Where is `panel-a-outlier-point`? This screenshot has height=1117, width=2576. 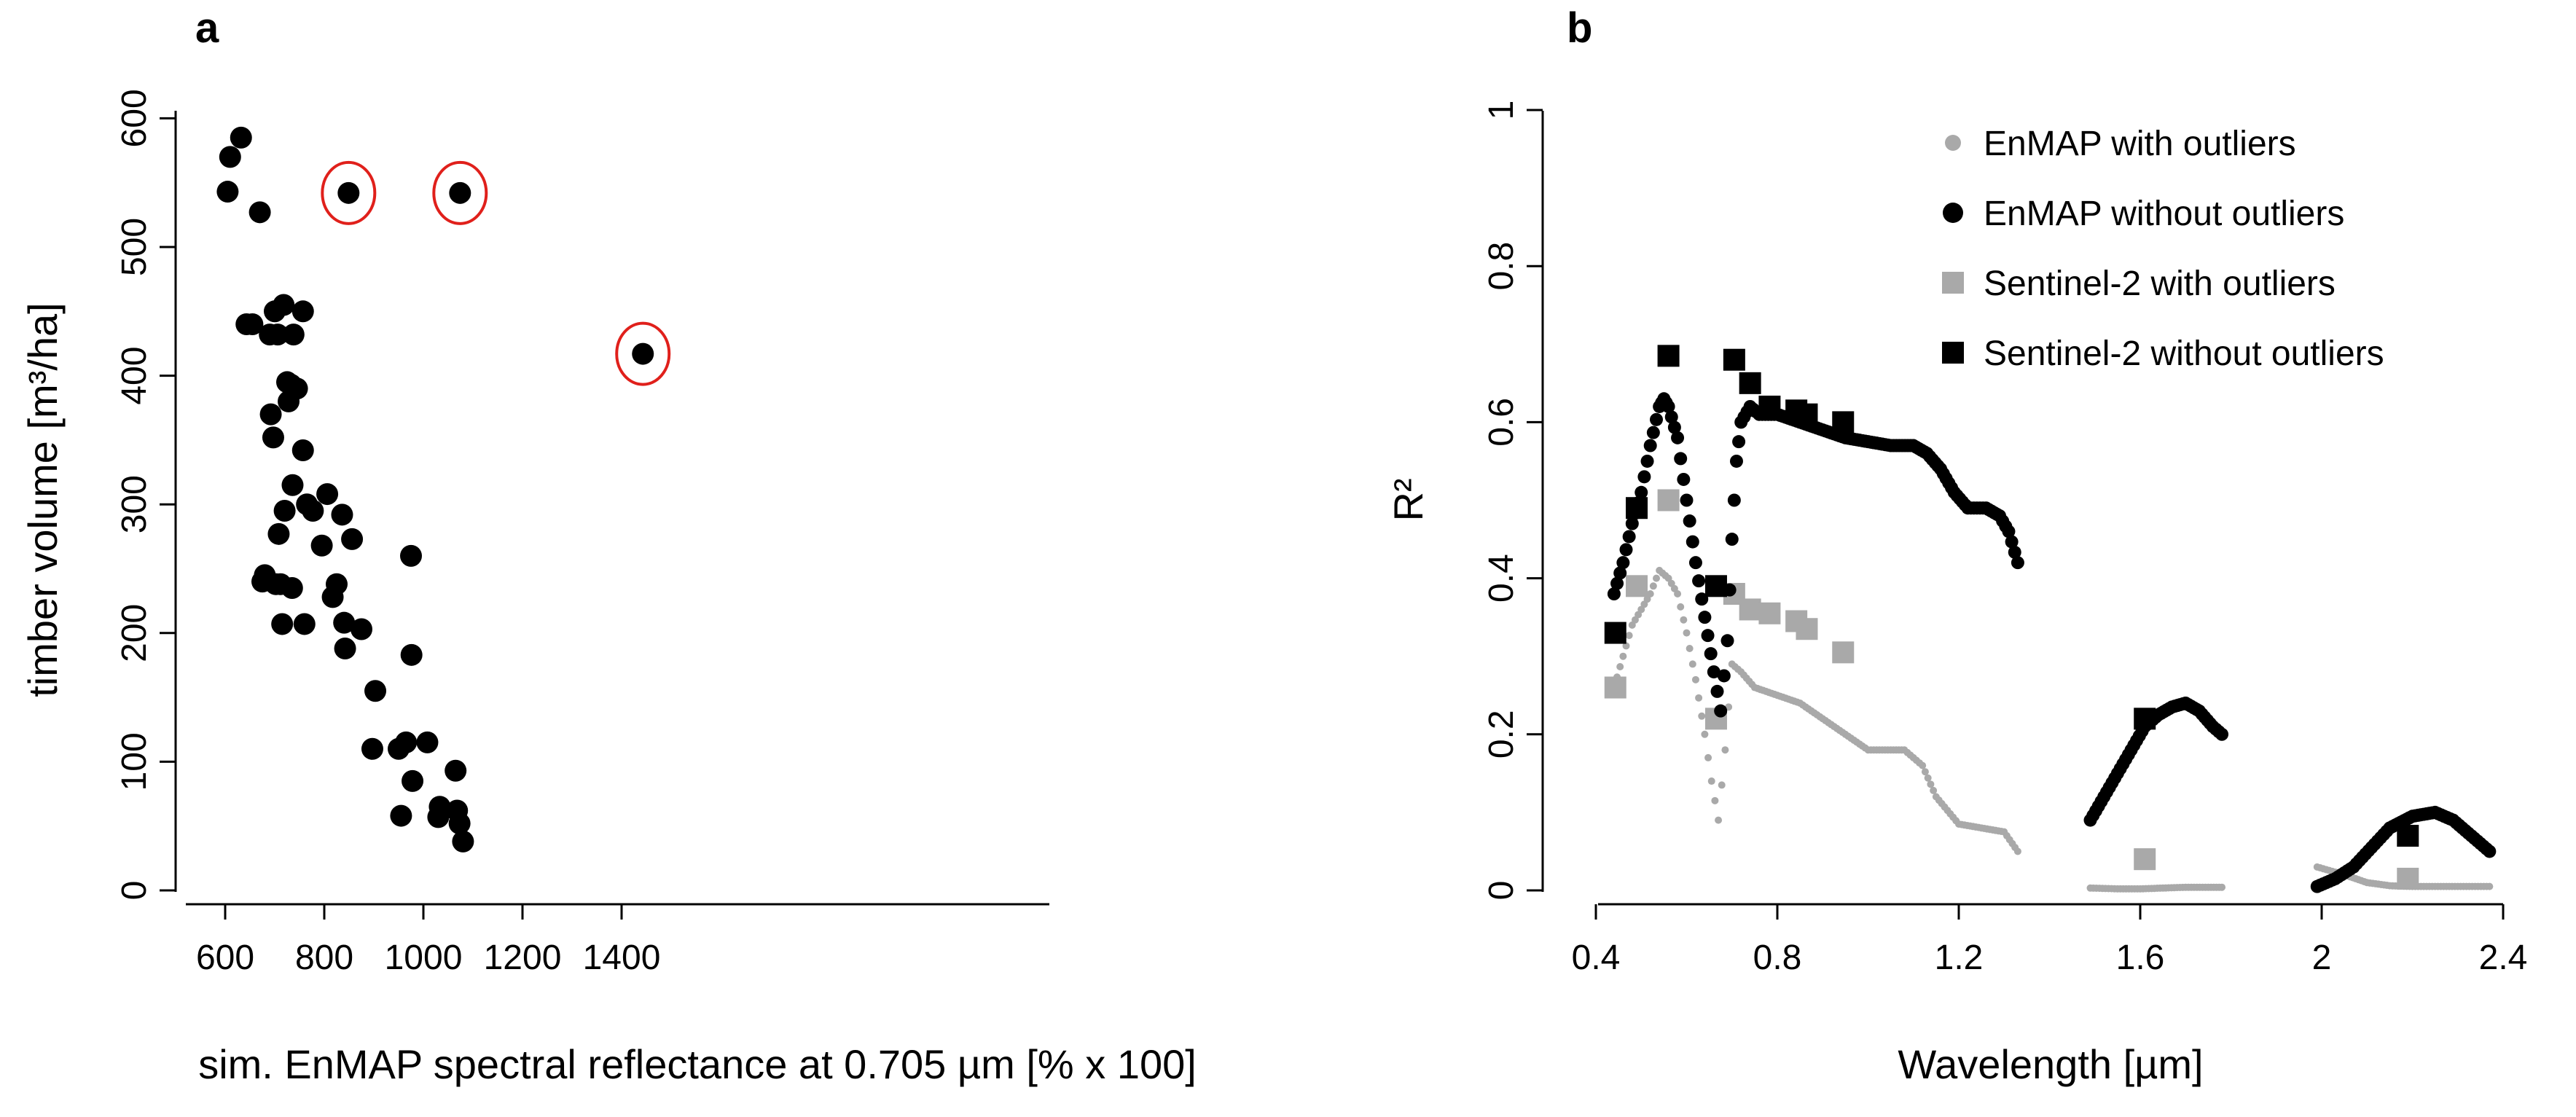 panel-a-outlier-point is located at coordinates (460, 192).